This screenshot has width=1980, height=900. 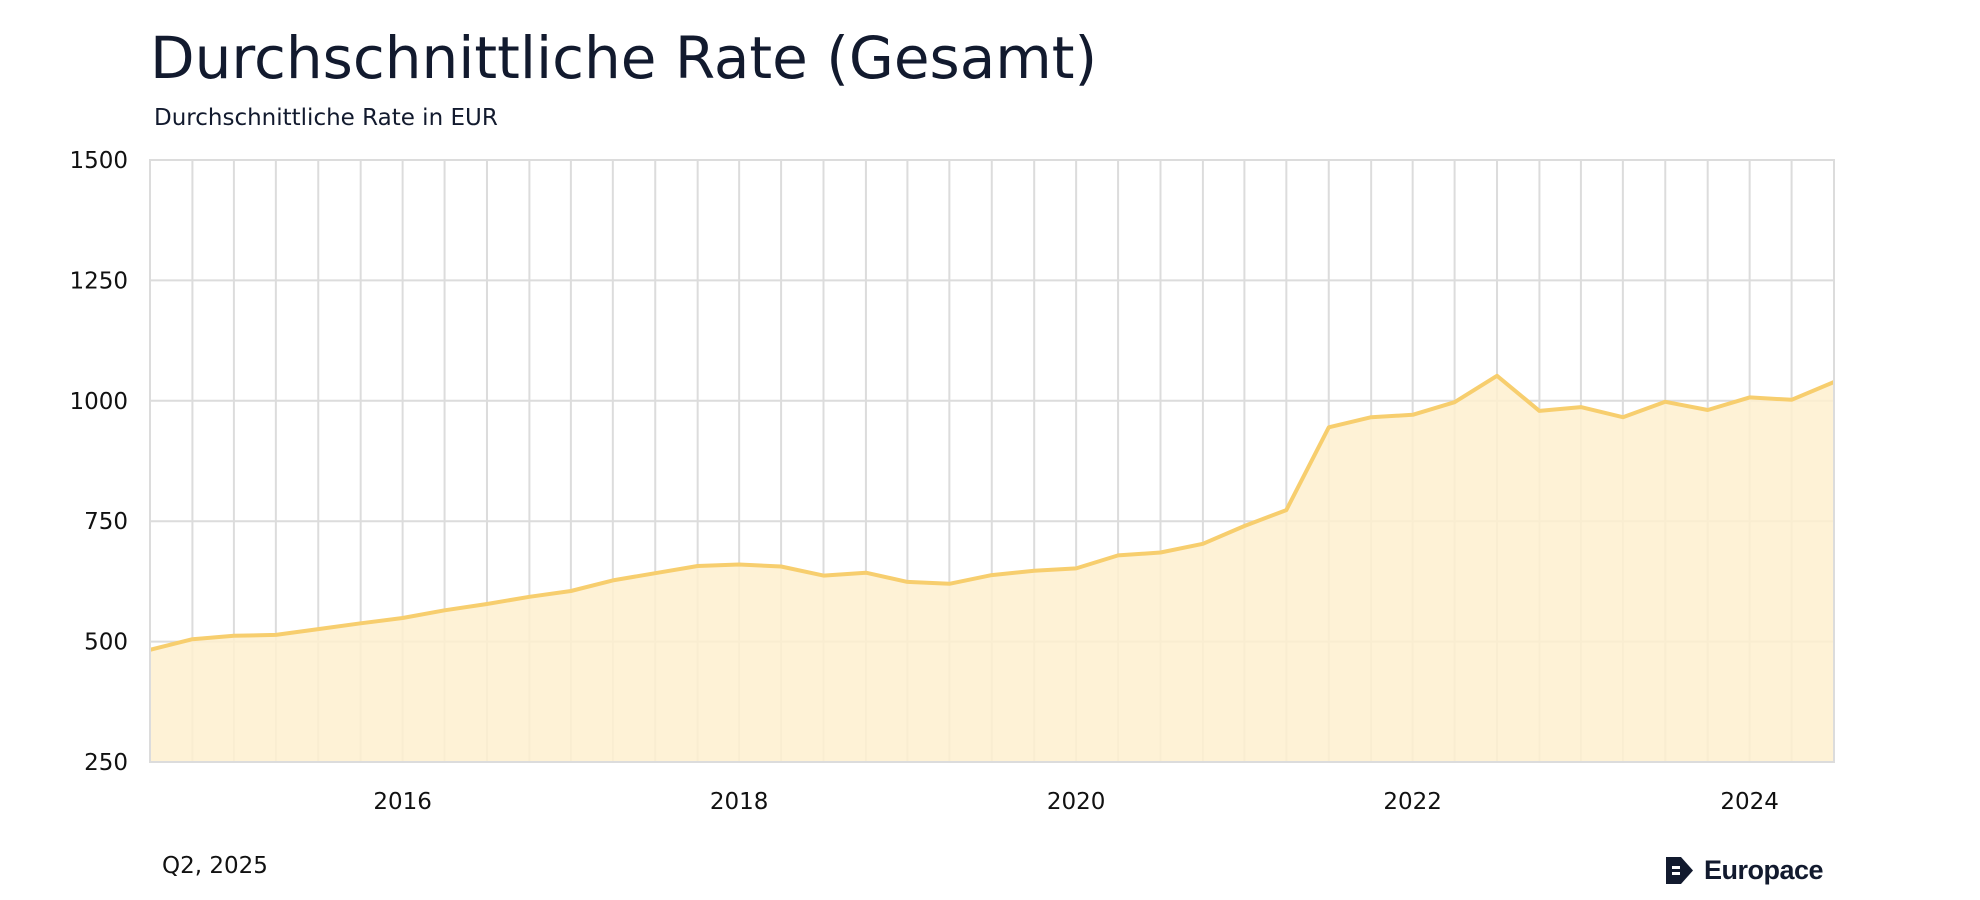 What do you see at coordinates (739, 802) in the screenshot?
I see `x-tick-label-2018: 2018` at bounding box center [739, 802].